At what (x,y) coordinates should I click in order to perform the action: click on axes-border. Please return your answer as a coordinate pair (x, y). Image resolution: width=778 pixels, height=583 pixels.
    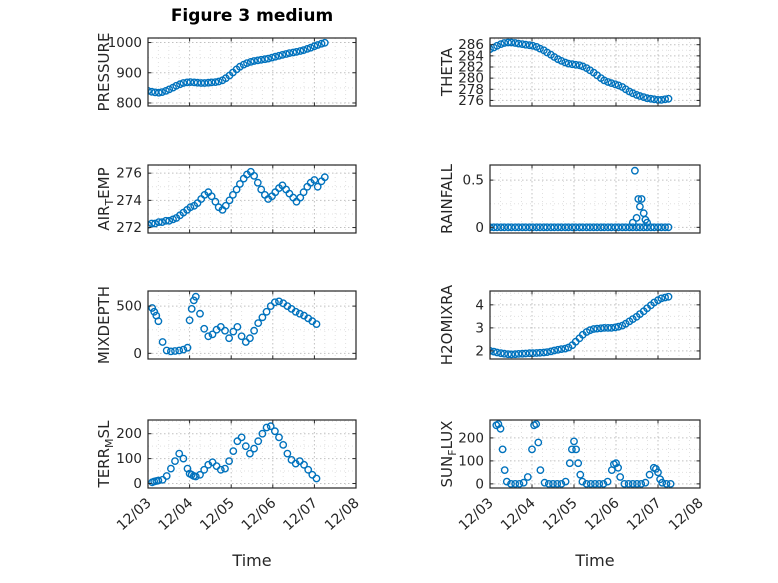
    Looking at the image, I should click on (595, 199).